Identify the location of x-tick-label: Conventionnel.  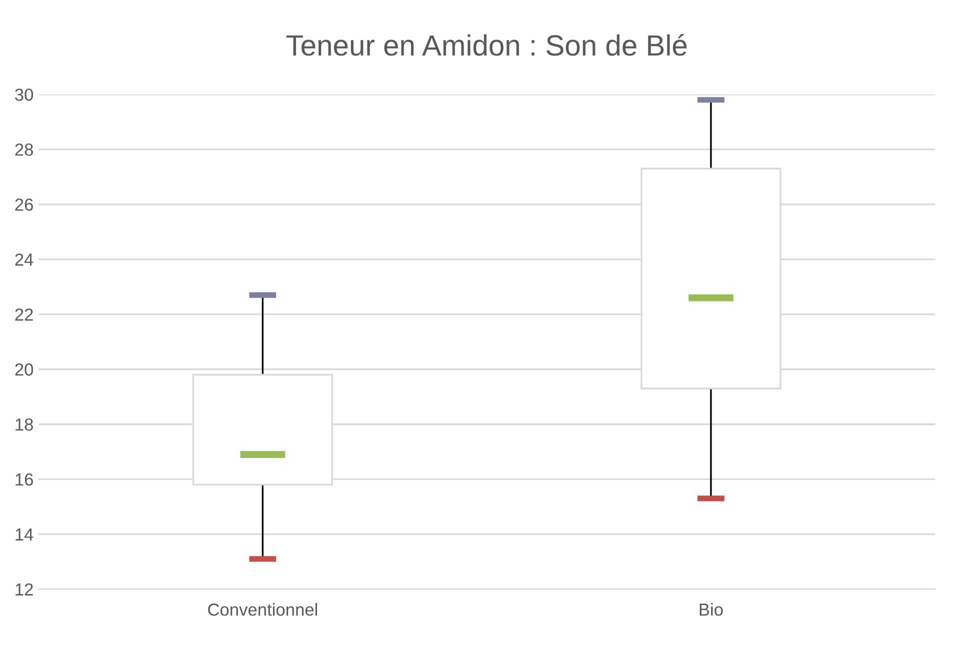
(263, 609).